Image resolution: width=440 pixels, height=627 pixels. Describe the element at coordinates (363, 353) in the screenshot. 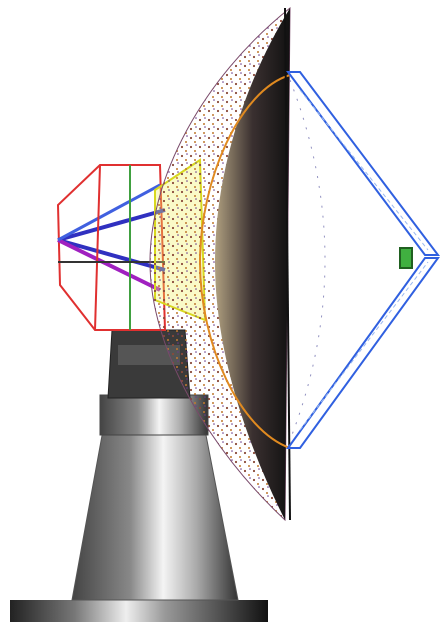

I see `feed-leg-lower` at that location.